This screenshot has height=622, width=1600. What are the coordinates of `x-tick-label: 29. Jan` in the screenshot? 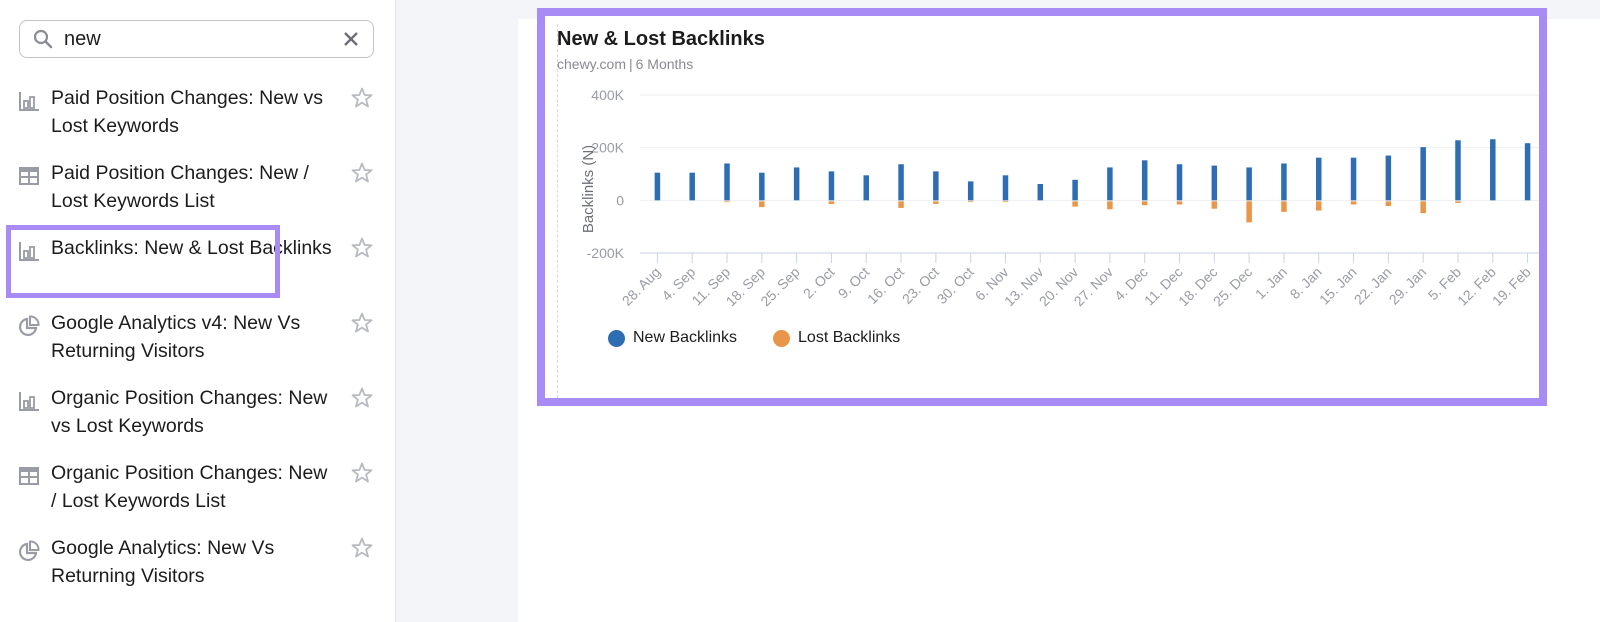 It's located at (1407, 286).